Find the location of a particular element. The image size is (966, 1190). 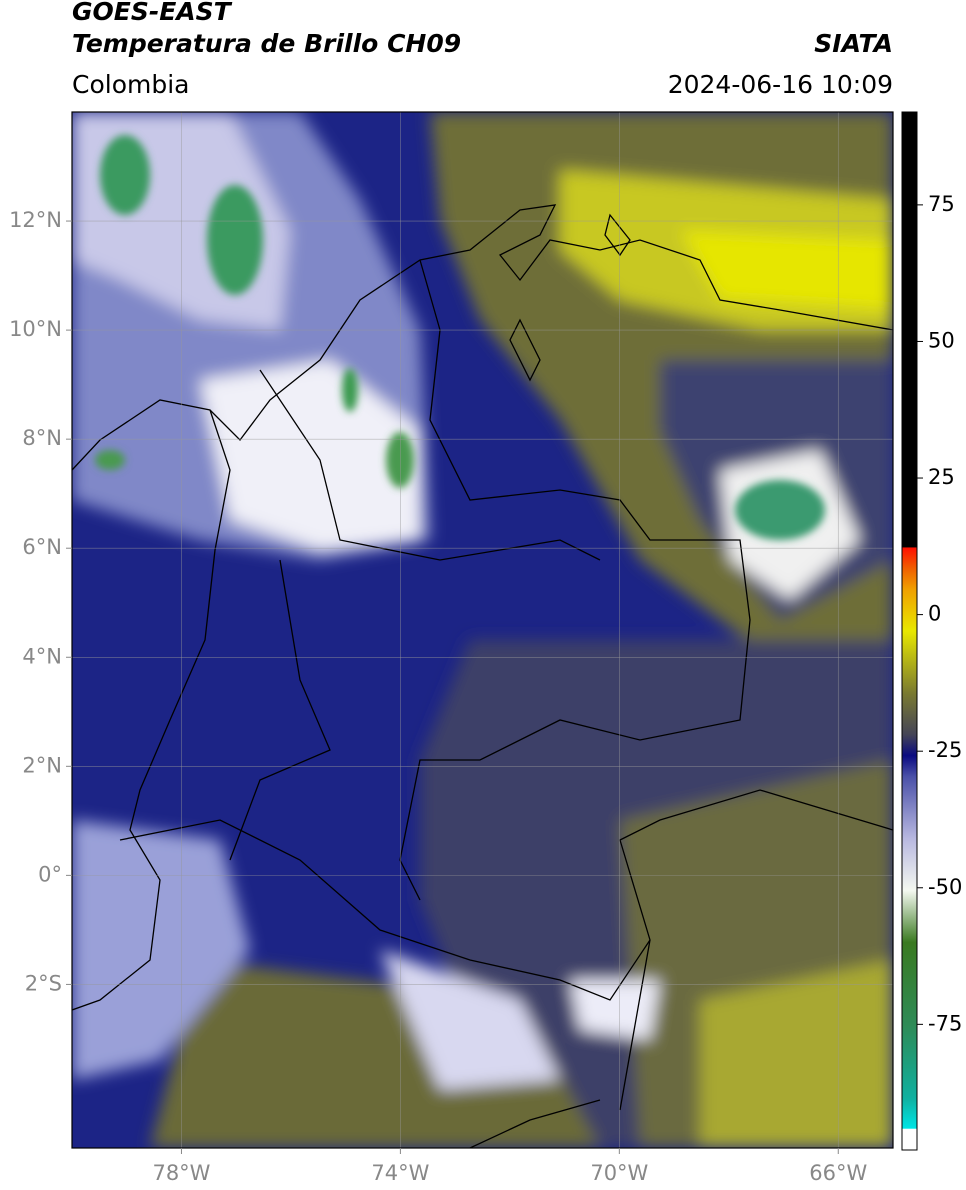

colorbar-tick-label: -50 is located at coordinates (945, 887).